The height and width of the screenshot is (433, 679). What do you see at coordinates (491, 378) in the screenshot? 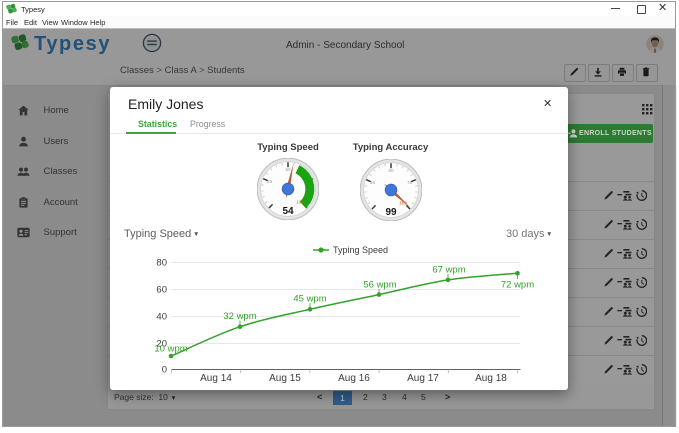
I see `svg-text: Aug 18` at bounding box center [491, 378].